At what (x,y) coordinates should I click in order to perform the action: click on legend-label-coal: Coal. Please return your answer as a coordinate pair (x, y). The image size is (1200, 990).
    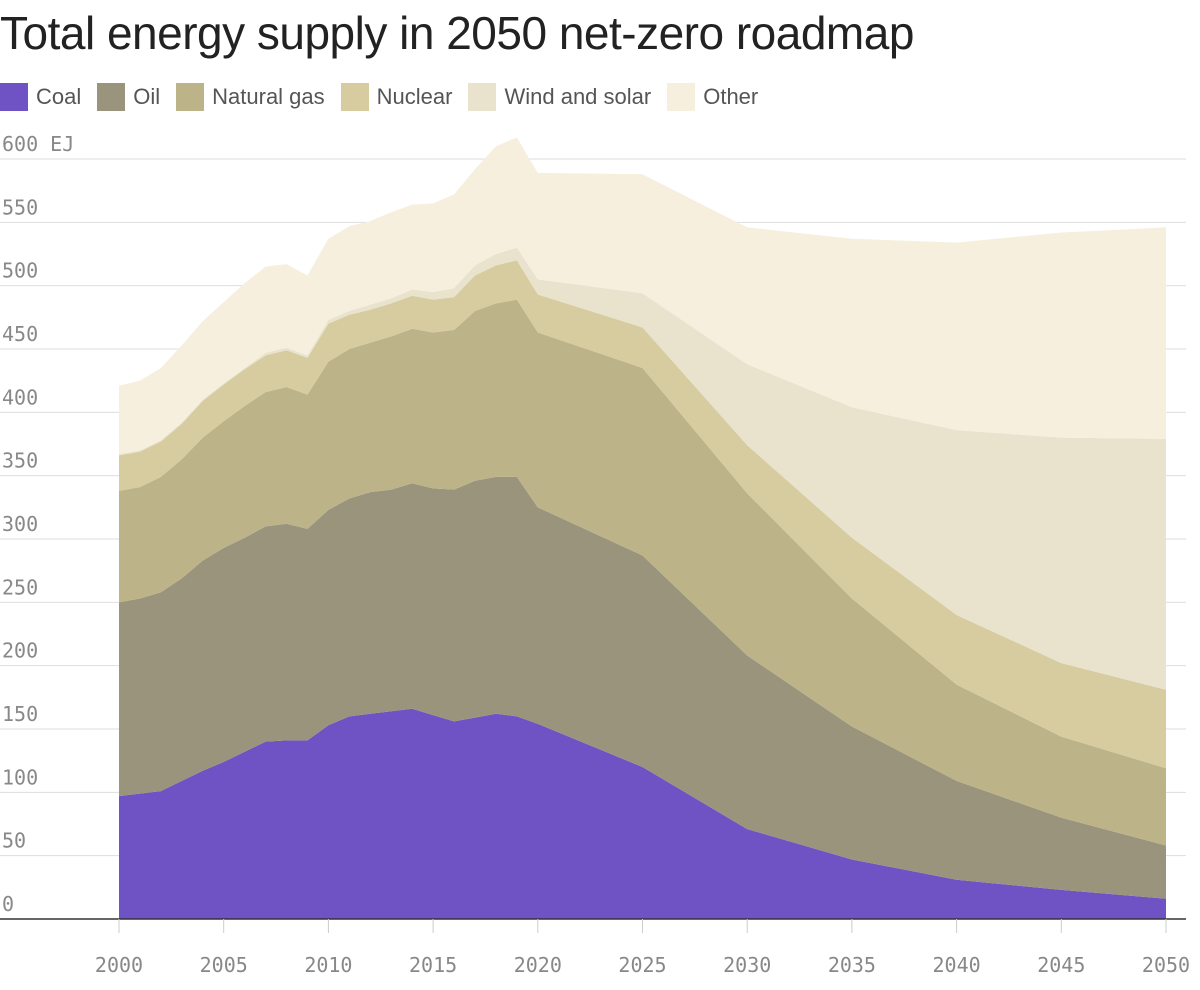
    Looking at the image, I should click on (59, 96).